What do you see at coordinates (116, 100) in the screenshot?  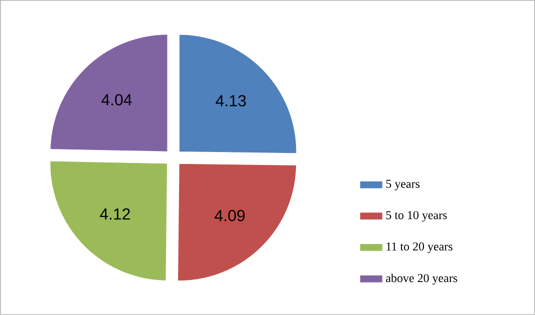 I see `data-label: 4.04` at bounding box center [116, 100].